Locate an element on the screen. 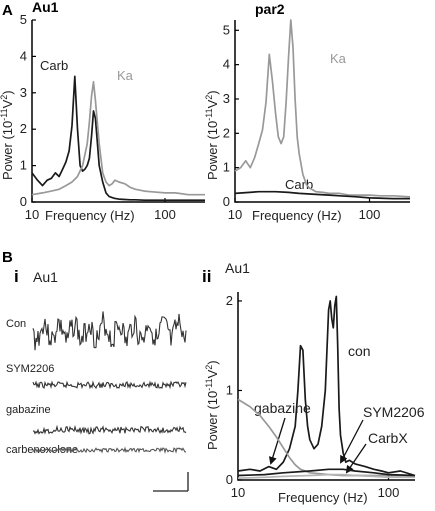 The height and width of the screenshot is (511, 435). trace-carbenoxolone is located at coordinates (109, 450).